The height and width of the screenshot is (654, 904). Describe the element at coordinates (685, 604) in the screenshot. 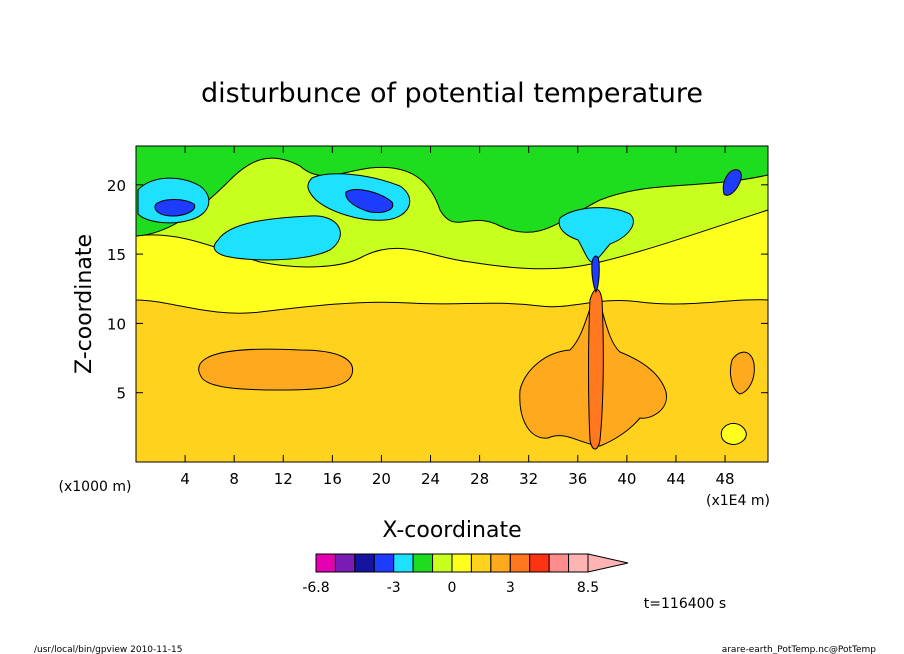

I see `timestamp: t=116400 s` at that location.